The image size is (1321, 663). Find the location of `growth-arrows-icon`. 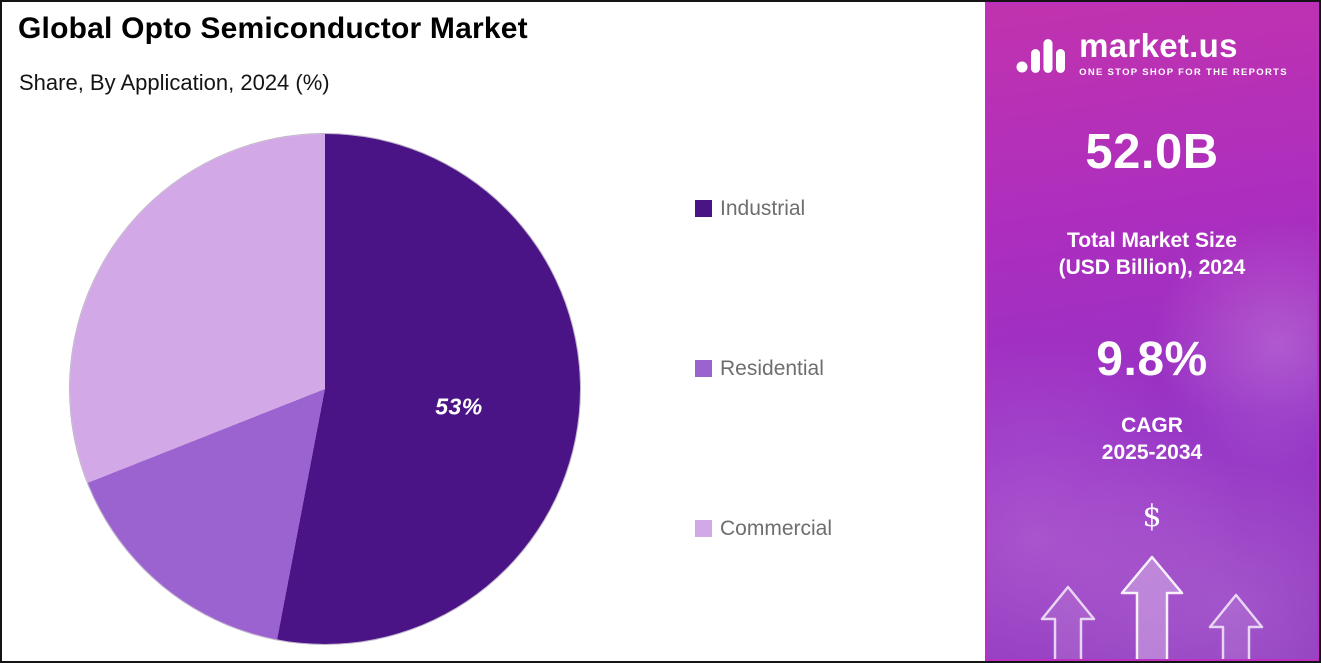

growth-arrows-icon is located at coordinates (1152, 607).